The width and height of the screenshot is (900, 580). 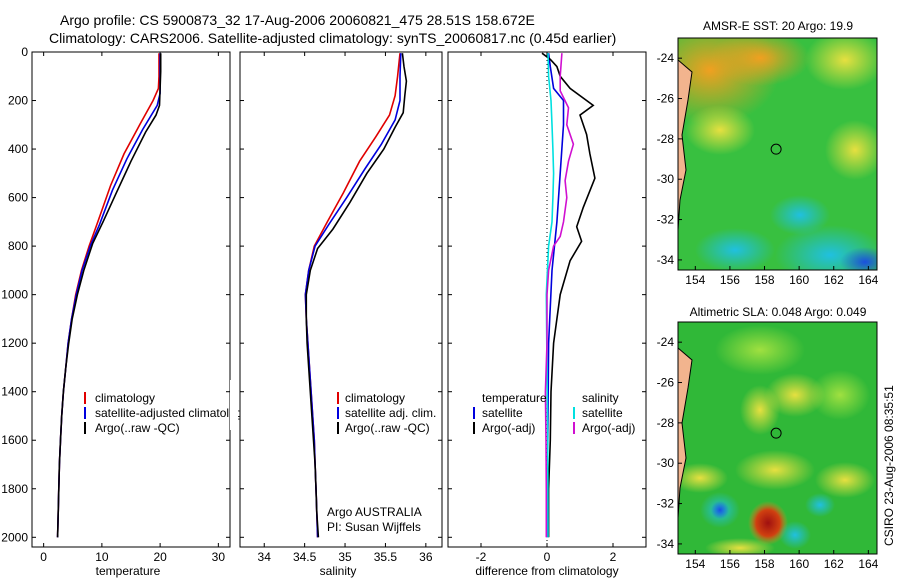 What do you see at coordinates (776, 433) in the screenshot?
I see `sla-float-location-marker` at bounding box center [776, 433].